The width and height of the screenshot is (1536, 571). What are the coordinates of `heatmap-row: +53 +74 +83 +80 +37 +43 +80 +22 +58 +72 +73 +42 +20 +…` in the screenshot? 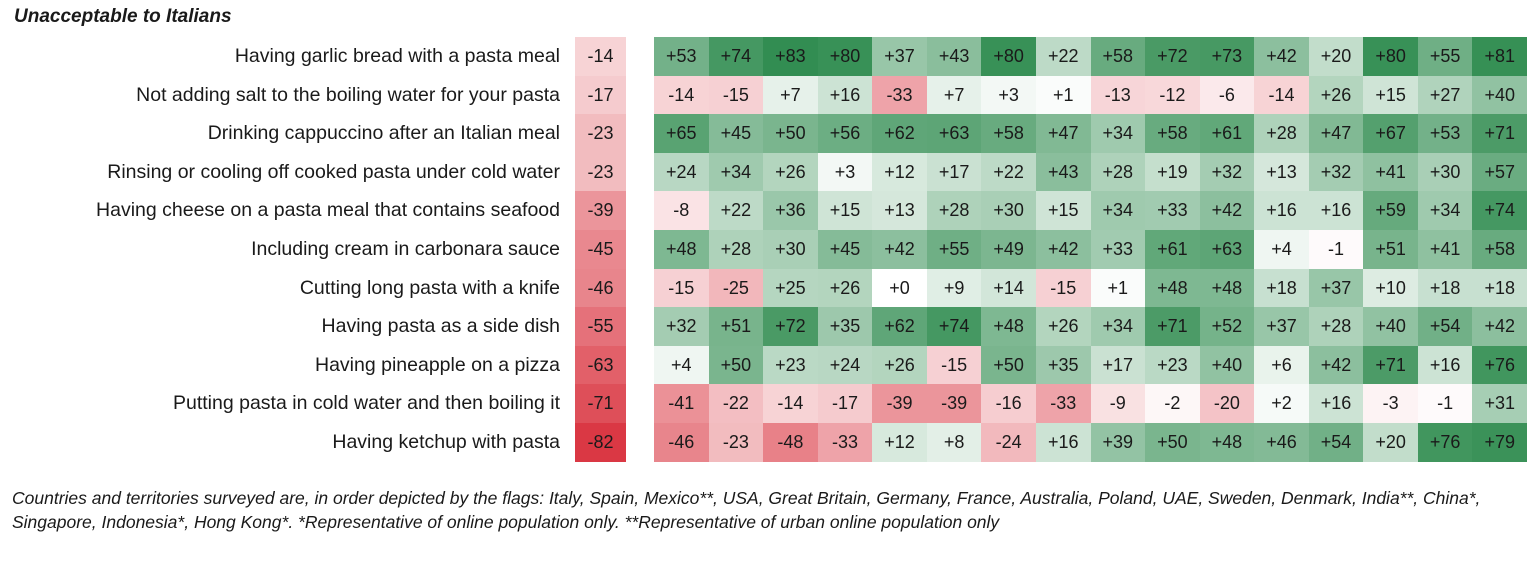 It's located at (1090, 56).